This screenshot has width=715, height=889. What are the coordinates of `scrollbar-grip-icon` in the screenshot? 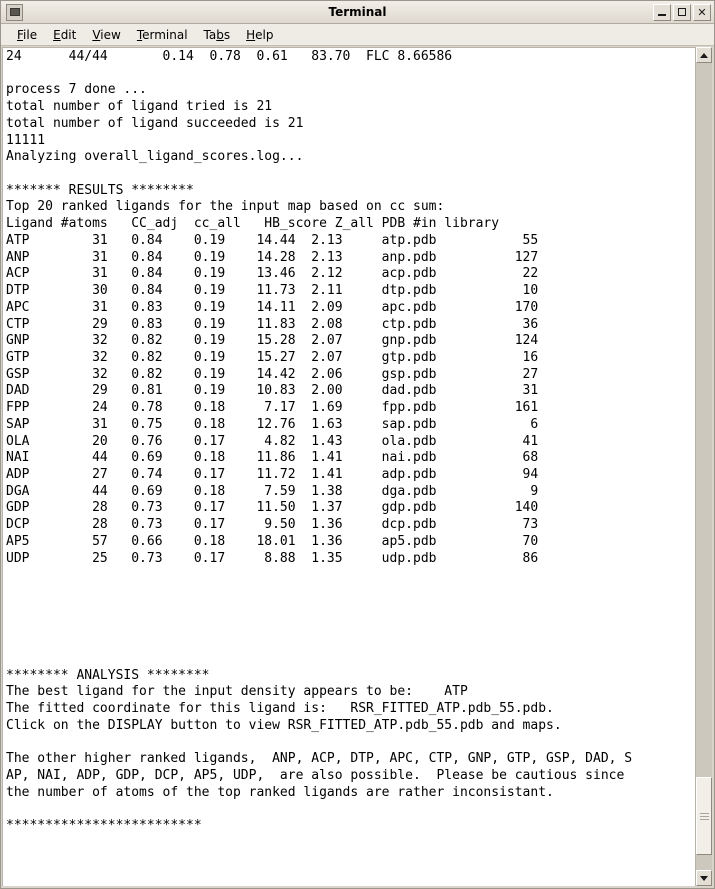 It's located at (704, 816).